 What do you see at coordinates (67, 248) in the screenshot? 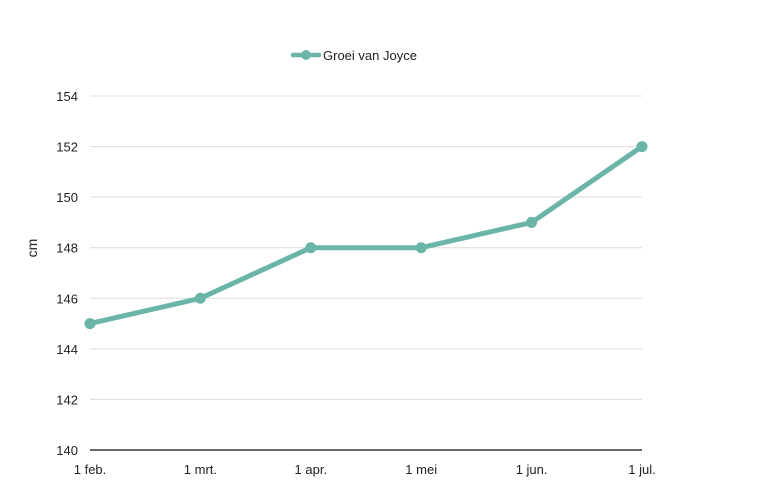
I see `y-tick-label: 148` at bounding box center [67, 248].